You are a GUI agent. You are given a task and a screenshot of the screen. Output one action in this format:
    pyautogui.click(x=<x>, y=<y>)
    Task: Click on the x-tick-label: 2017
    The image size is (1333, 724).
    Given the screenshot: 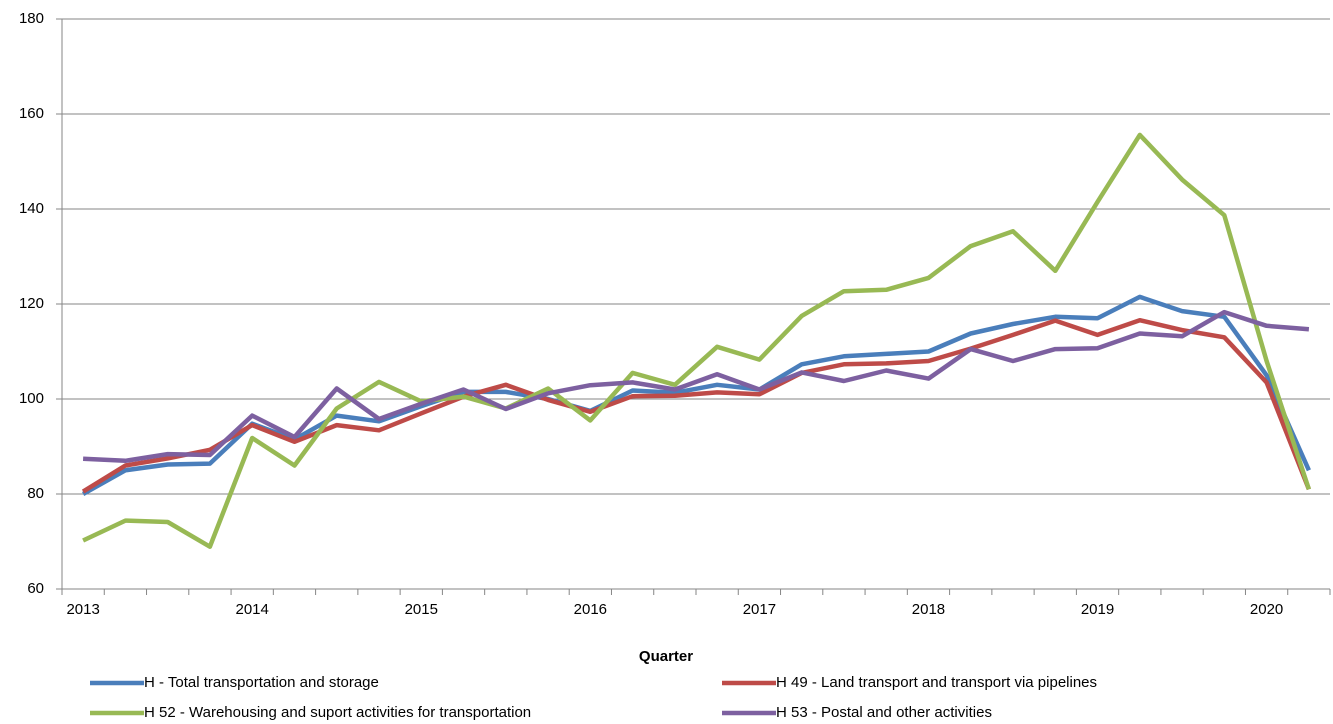 What is the action you would take?
    pyautogui.click(x=759, y=609)
    